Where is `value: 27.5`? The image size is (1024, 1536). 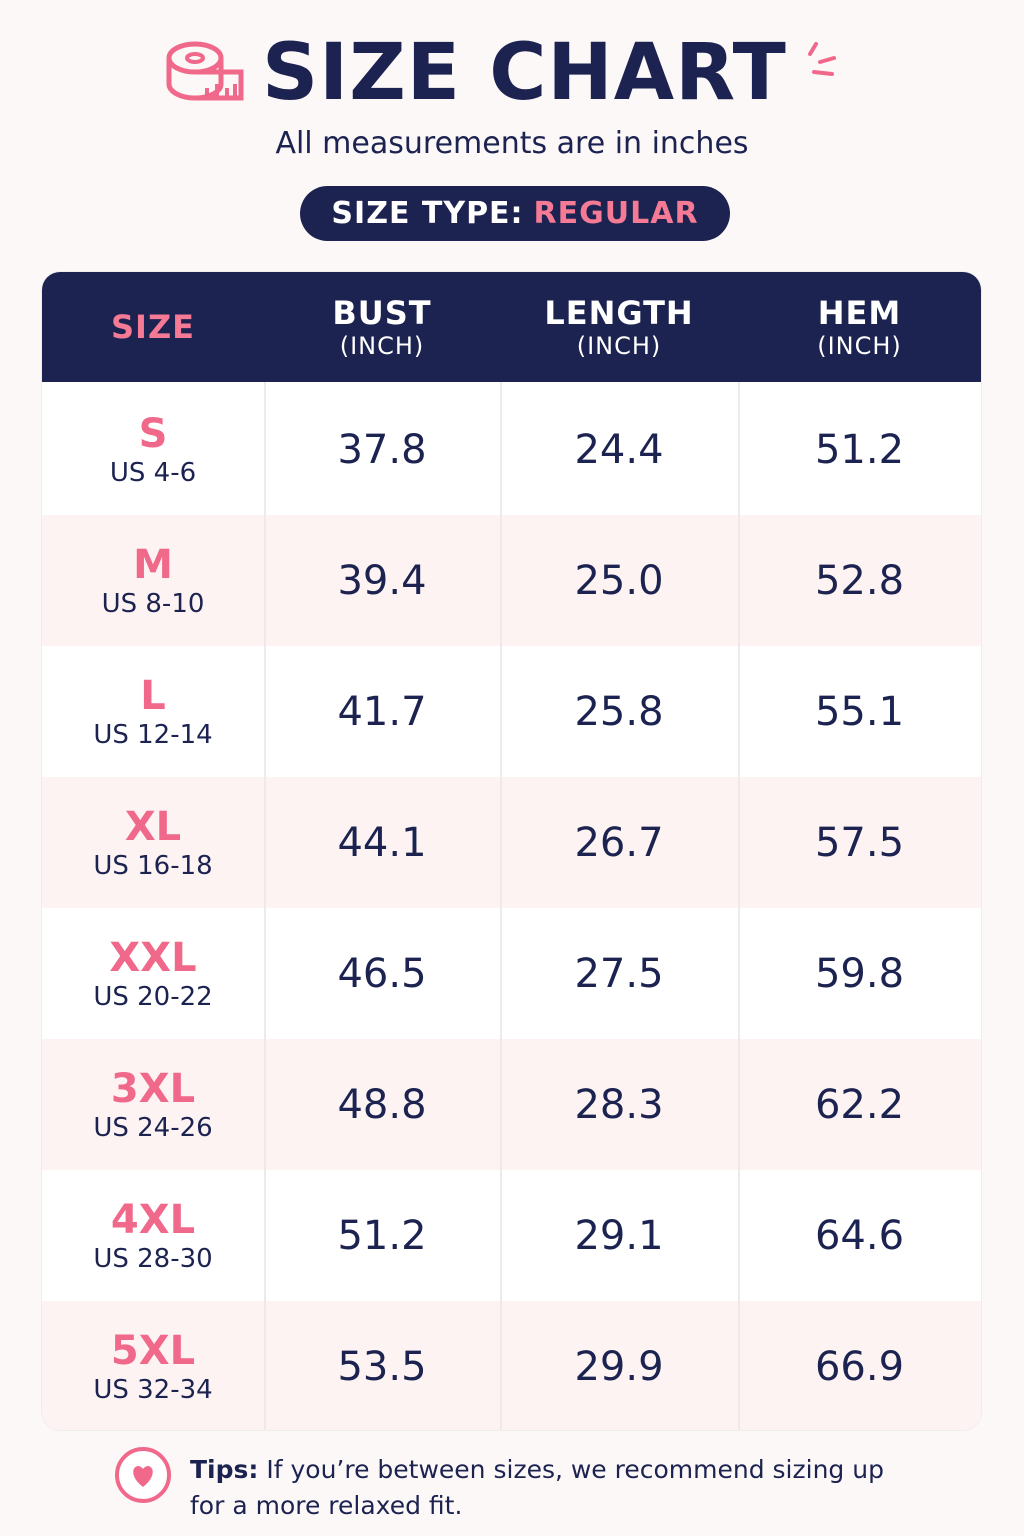 value: 27.5 is located at coordinates (619, 973).